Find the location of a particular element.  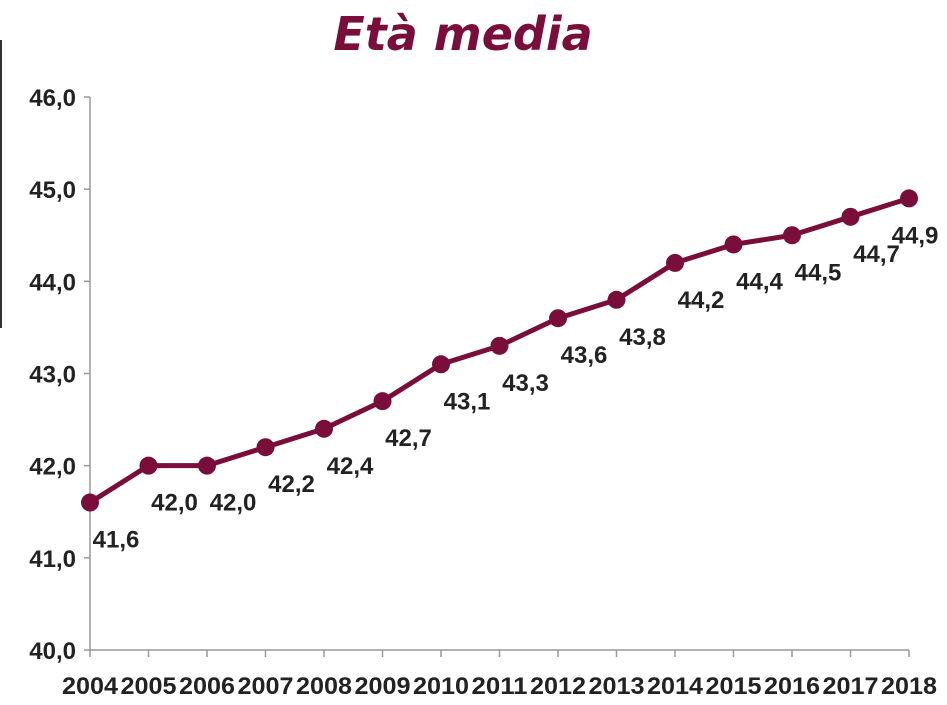

x-tick-label: 2013 is located at coordinates (617, 686).